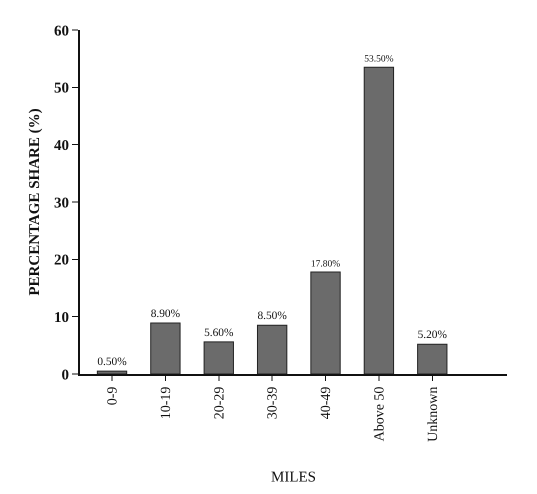  What do you see at coordinates (273, 403) in the screenshot?
I see `x-tick-label: 30-39` at bounding box center [273, 403].